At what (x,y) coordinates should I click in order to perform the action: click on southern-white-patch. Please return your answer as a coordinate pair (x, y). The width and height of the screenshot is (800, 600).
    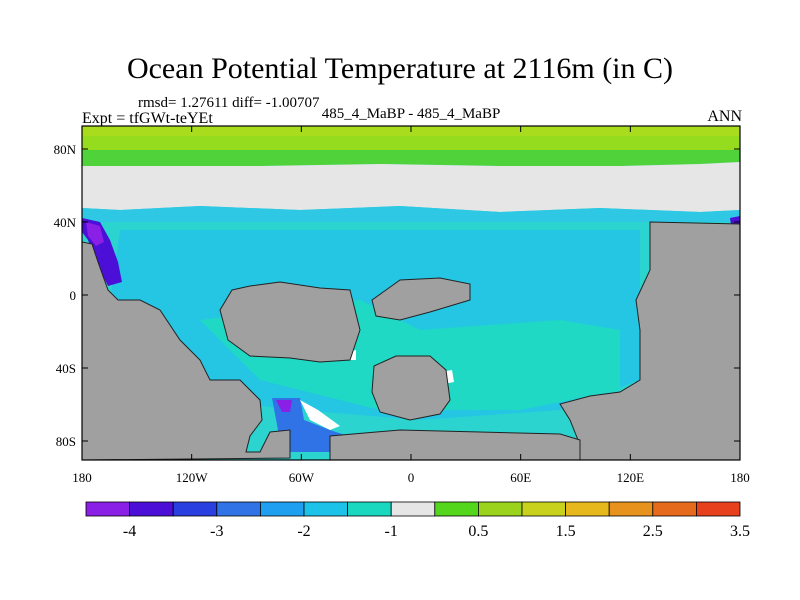
    Looking at the image, I should click on (320, 415).